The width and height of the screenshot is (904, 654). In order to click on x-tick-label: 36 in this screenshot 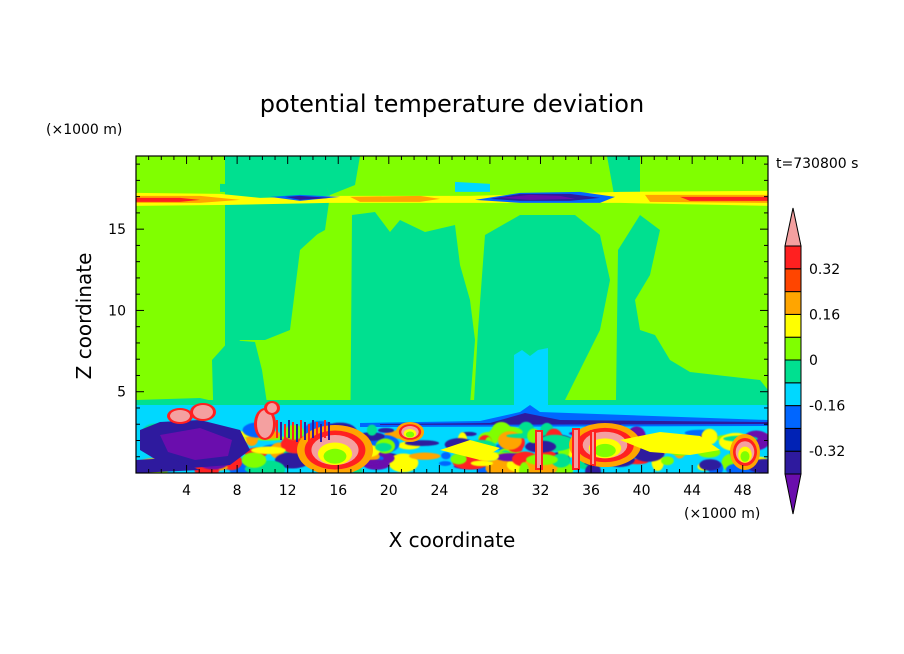, I will do `click(591, 491)`.